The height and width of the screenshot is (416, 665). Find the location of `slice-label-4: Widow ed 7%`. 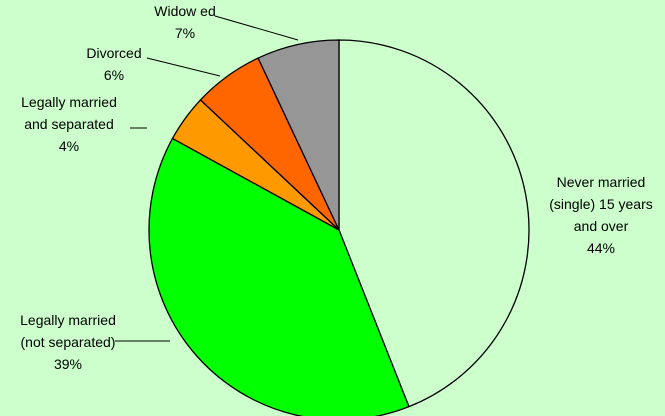

slice-label-4: Widow ed 7% is located at coordinates (184, 22).